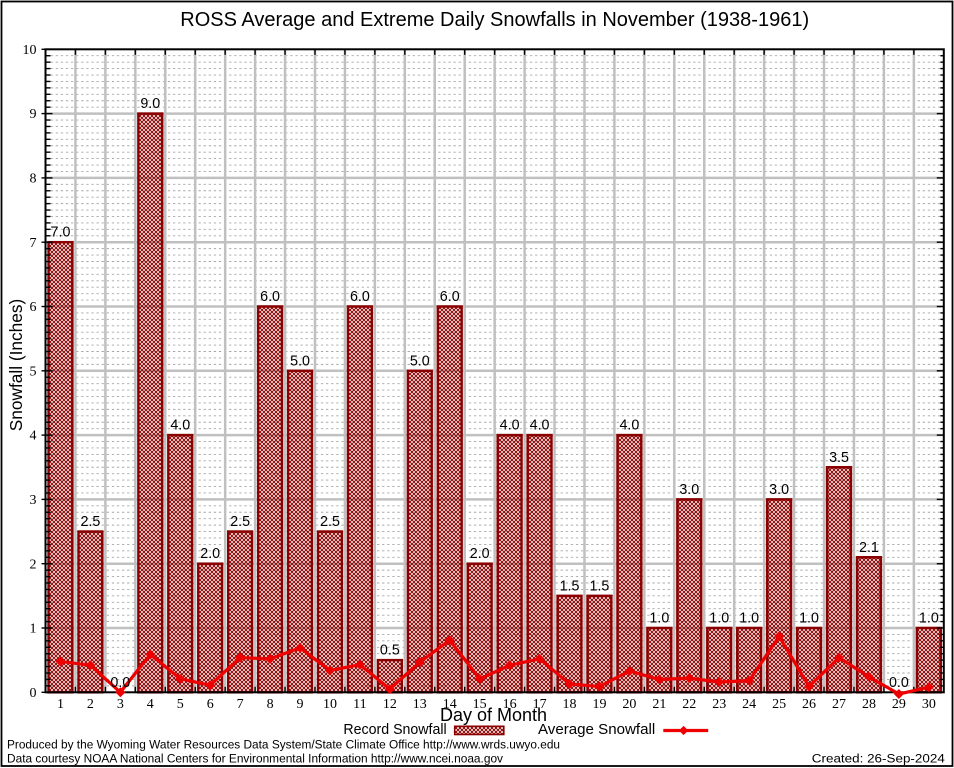 The image size is (954, 768). Describe the element at coordinates (629, 704) in the screenshot. I see `svg-text: 20` at that location.